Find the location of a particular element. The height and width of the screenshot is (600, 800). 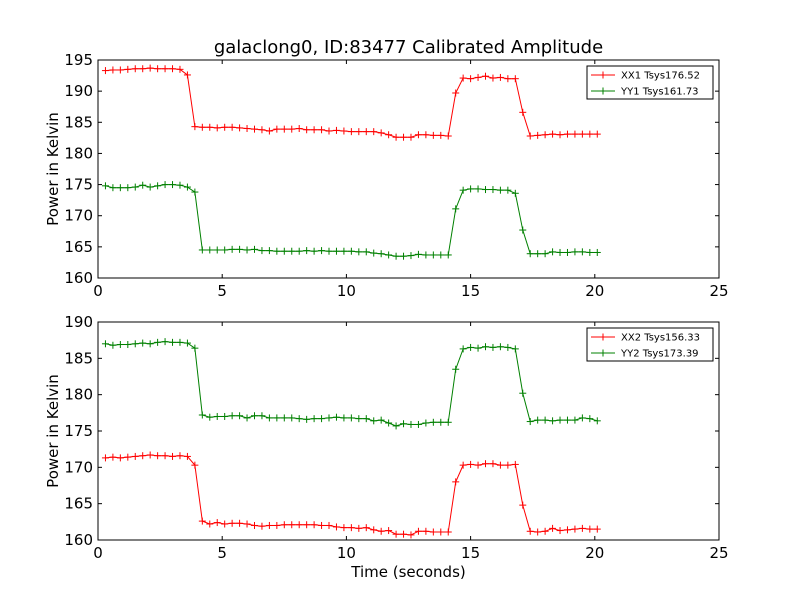

x-tick-label: 25 is located at coordinates (718, 291).